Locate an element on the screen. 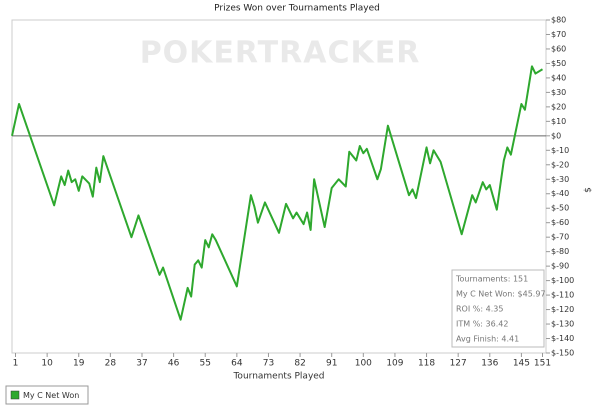 Image resolution: width=594 pixels, height=409 pixels. stat-line: ITM %: 36.42 is located at coordinates (482, 324).